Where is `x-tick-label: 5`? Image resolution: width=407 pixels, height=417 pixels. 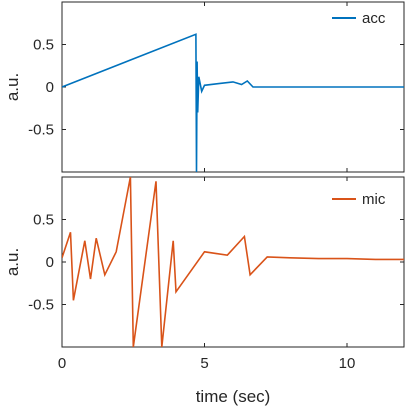 x-tick-label: 5 is located at coordinates (204, 363).